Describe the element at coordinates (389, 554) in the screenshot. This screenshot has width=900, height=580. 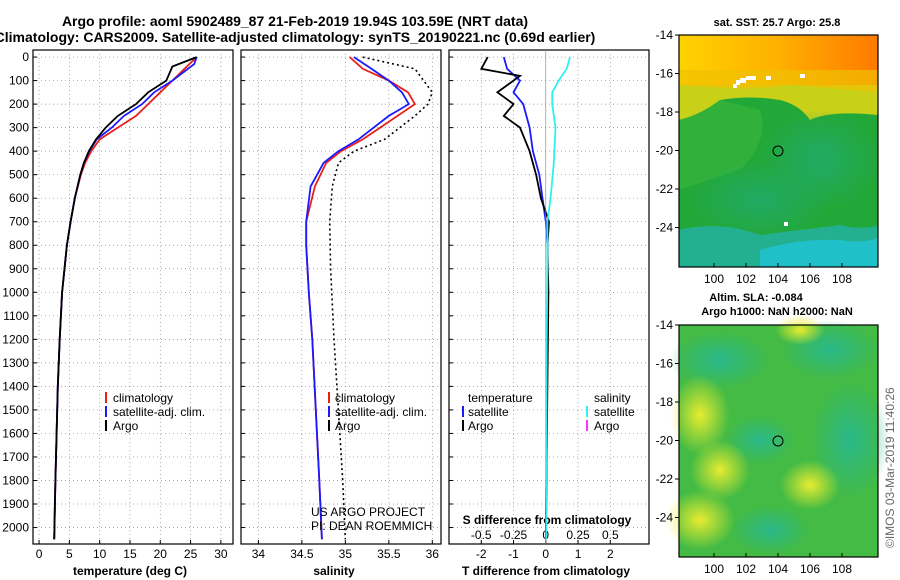
I see `x-tick-label: 35.5` at that location.